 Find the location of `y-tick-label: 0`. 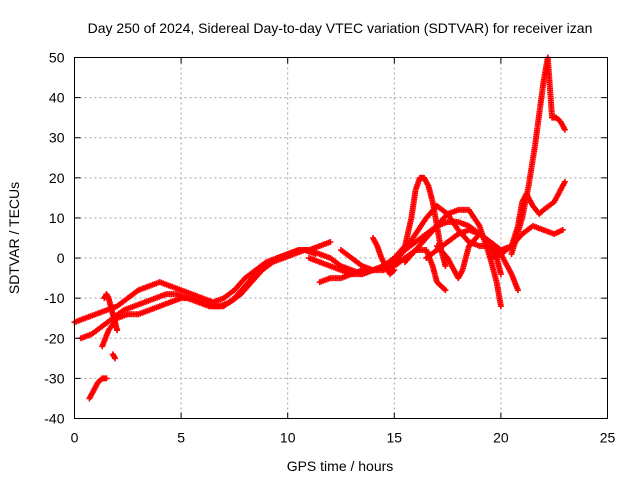

y-tick-label: 0 is located at coordinates (61, 258).